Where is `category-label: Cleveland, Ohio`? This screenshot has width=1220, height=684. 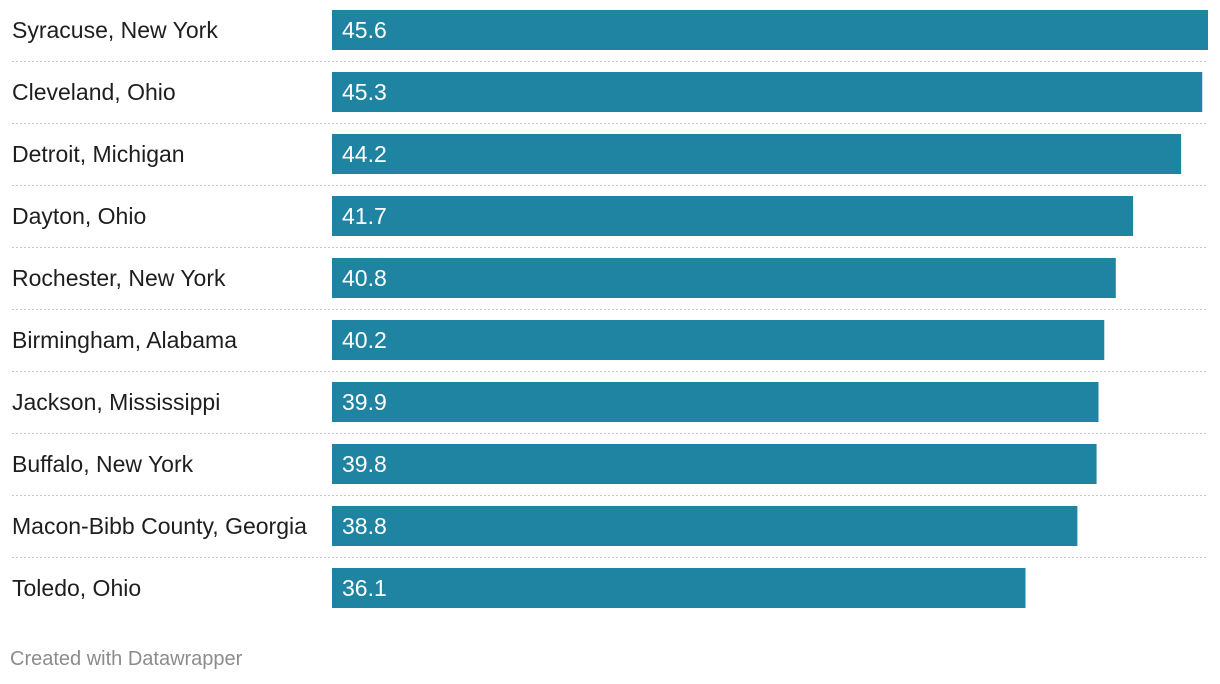
category-label: Cleveland, Ohio is located at coordinates (94, 92).